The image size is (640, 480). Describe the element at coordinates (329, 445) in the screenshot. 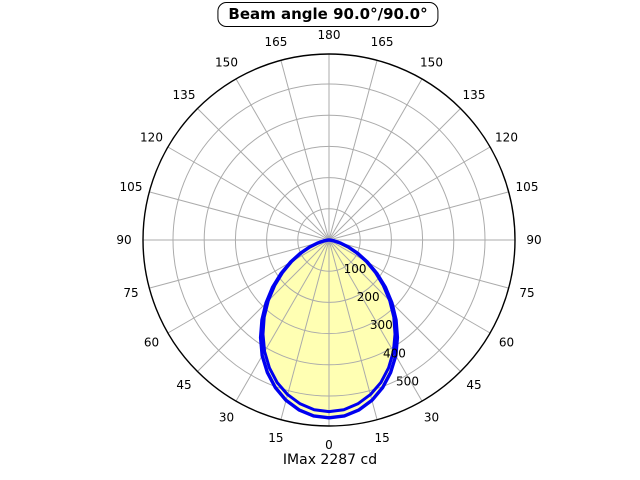

I see `angle-label: 0` at that location.